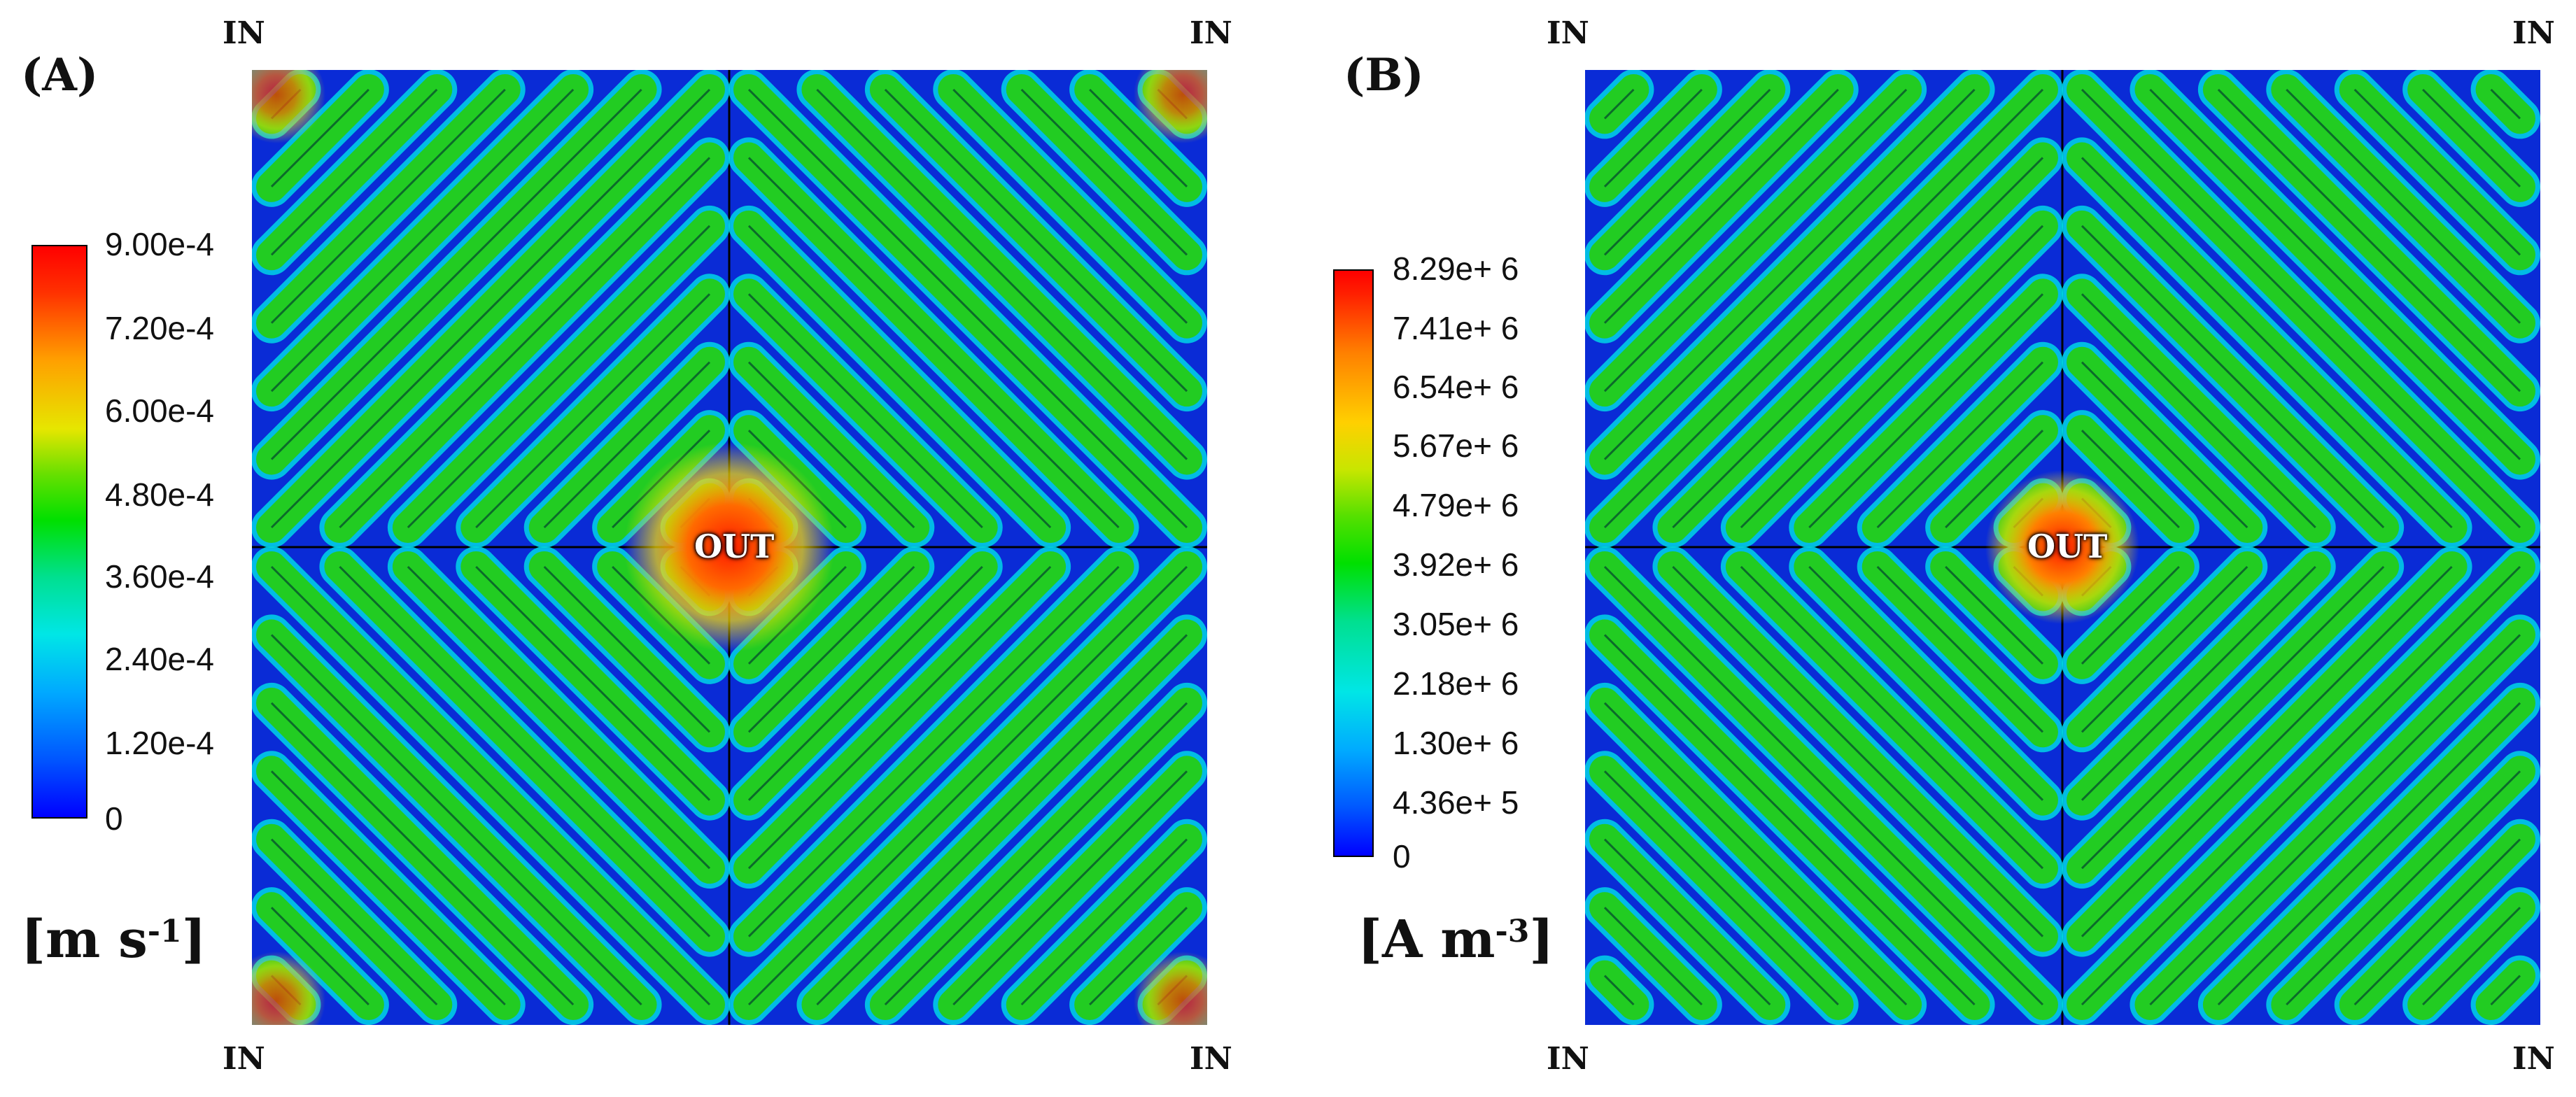 The image size is (2576, 1097). I want to click on panel-a-tick: 7.20e-4, so click(160, 328).